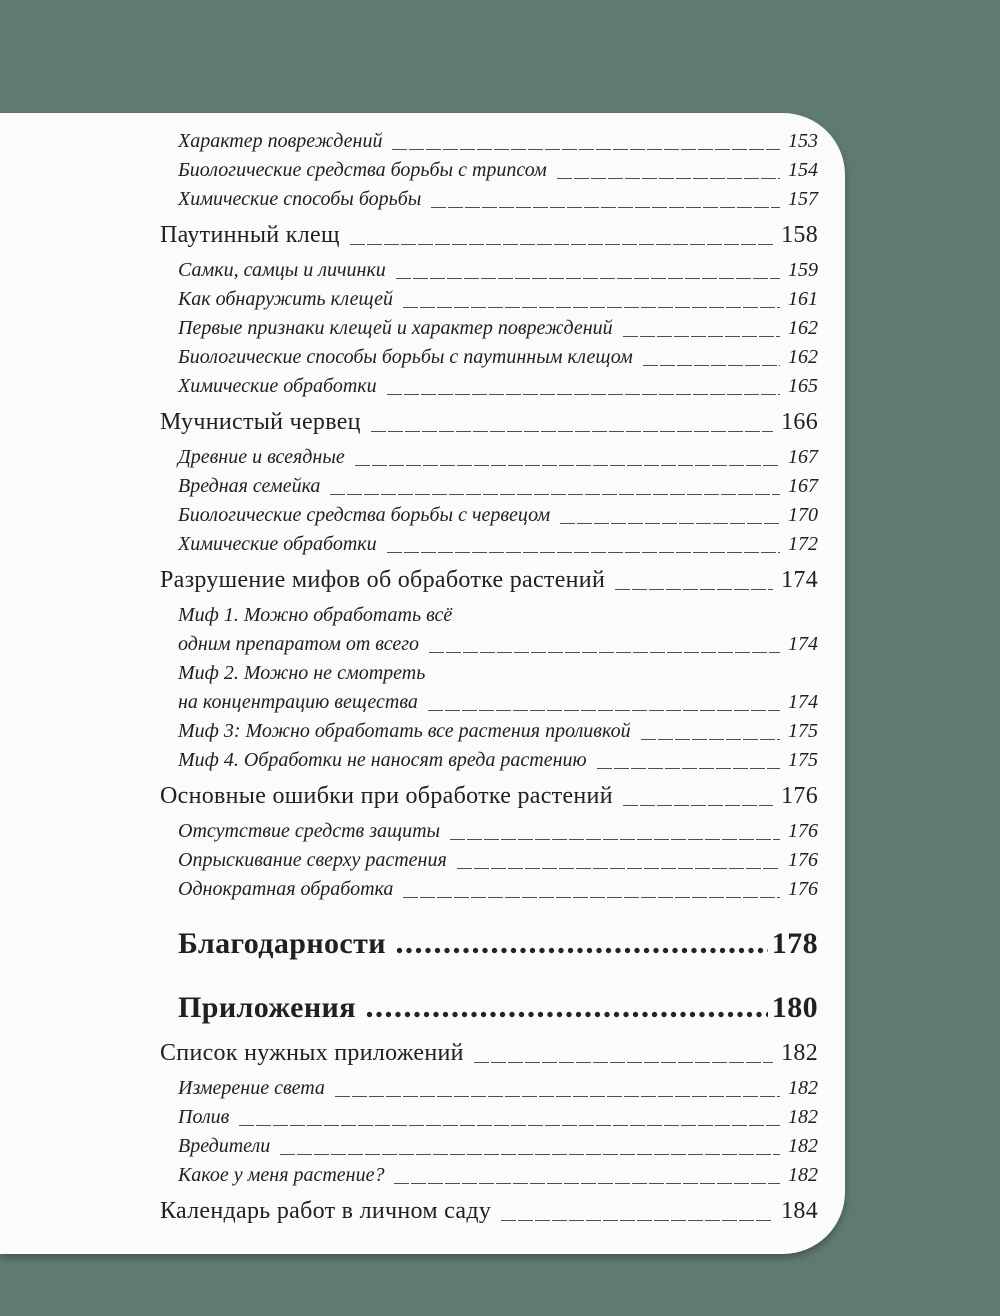 This screenshot has height=1316, width=1000. What do you see at coordinates (803, 270) in the screenshot?
I see `toc-entry-page: 159` at bounding box center [803, 270].